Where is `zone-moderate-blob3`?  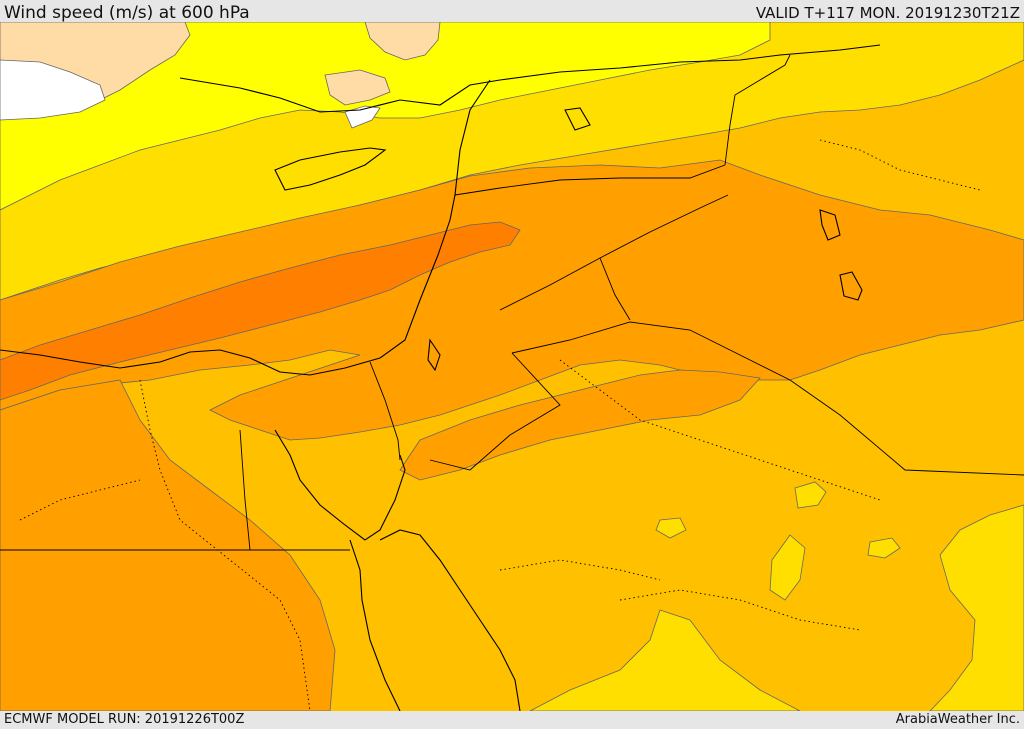
zone-moderate-blob3 is located at coordinates (671, 528).